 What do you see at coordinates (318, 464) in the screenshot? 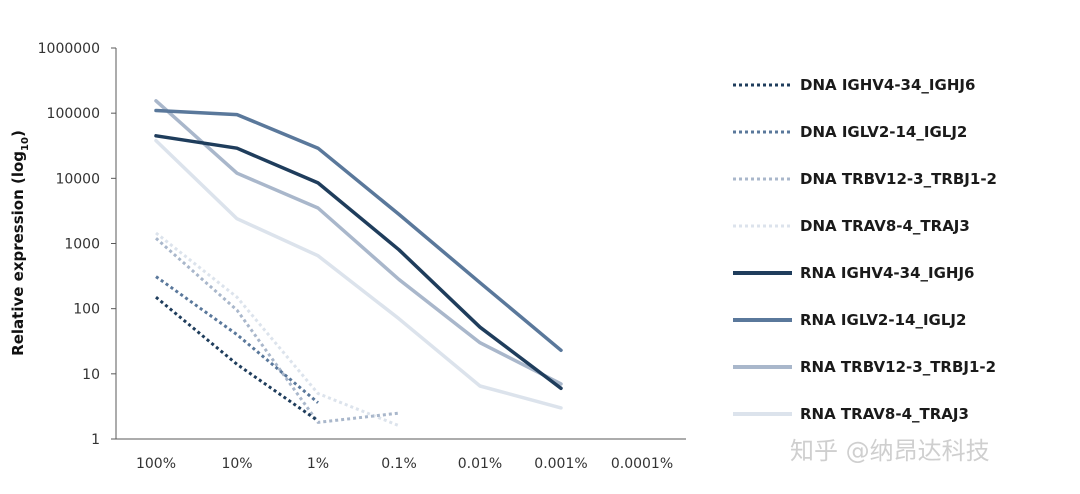
I see `x-tick-label: 1%` at bounding box center [318, 464].